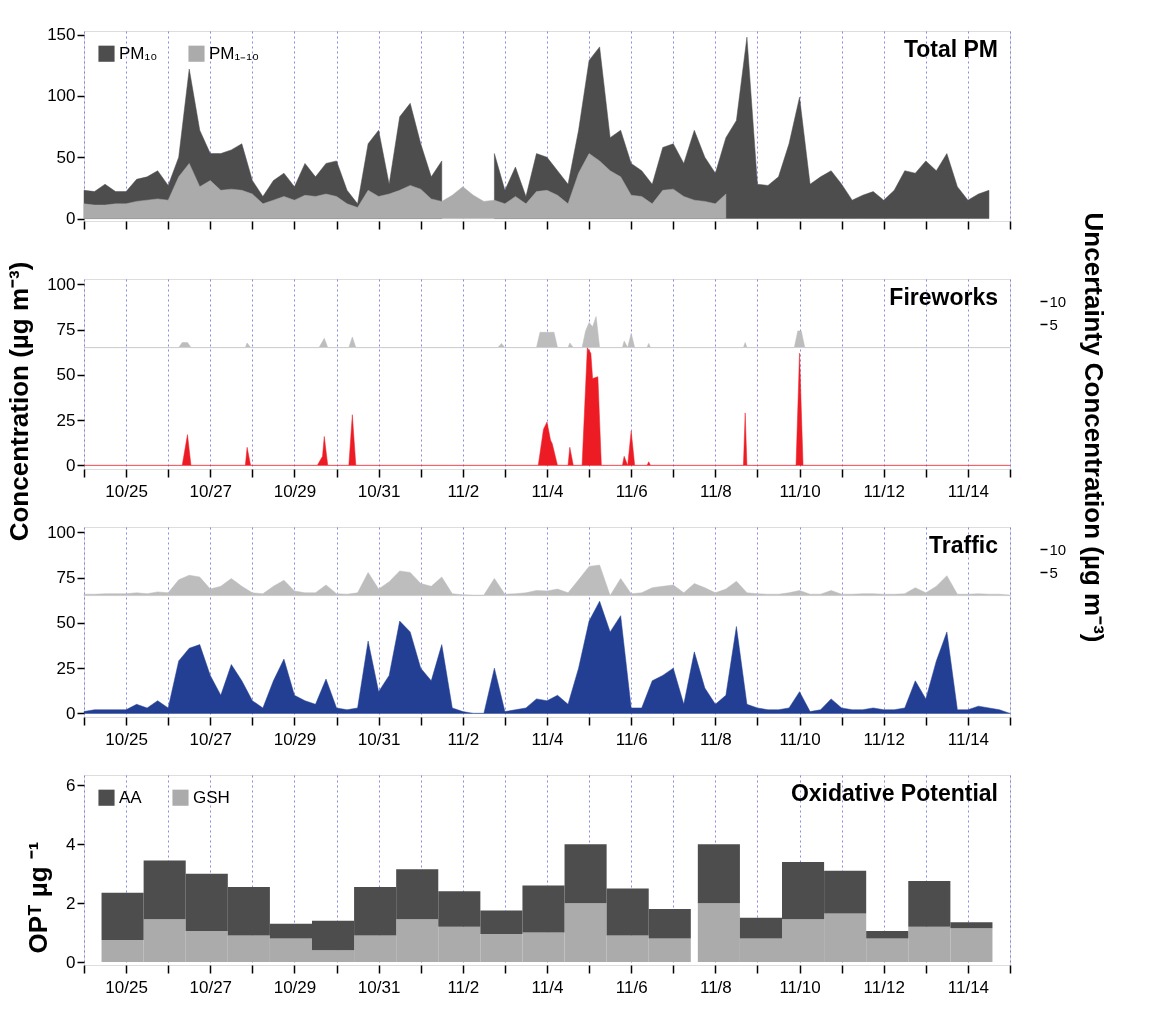 The width and height of the screenshot is (1150, 1019). I want to click on chart-title: Fireworks, so click(943, 297).